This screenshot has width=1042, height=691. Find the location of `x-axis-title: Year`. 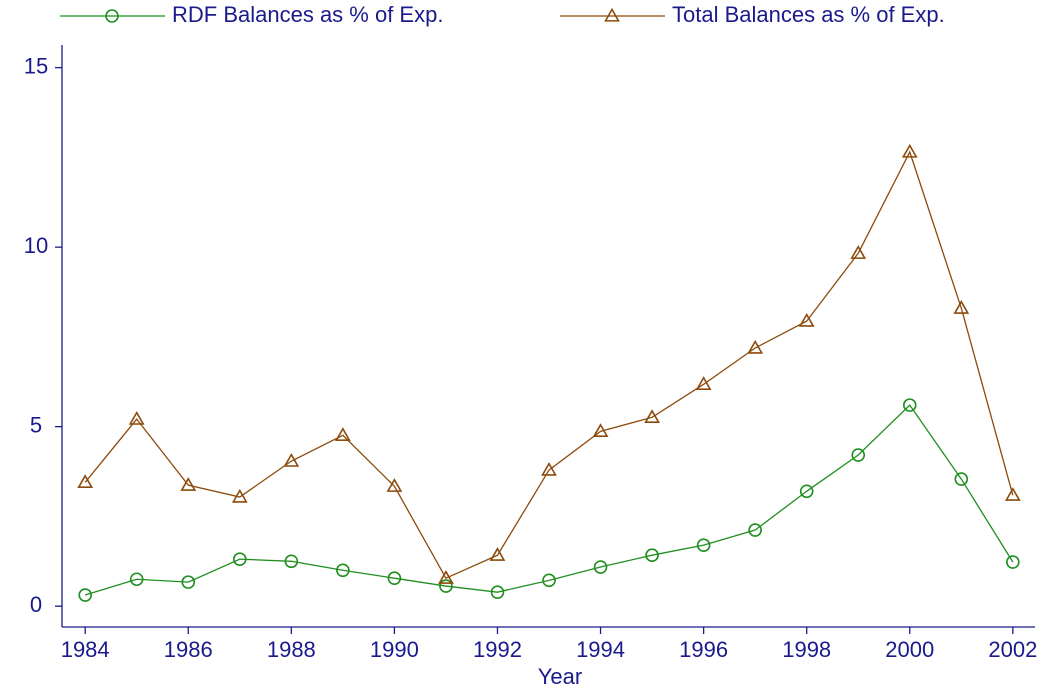

x-axis-title: Year is located at coordinates (560, 676).